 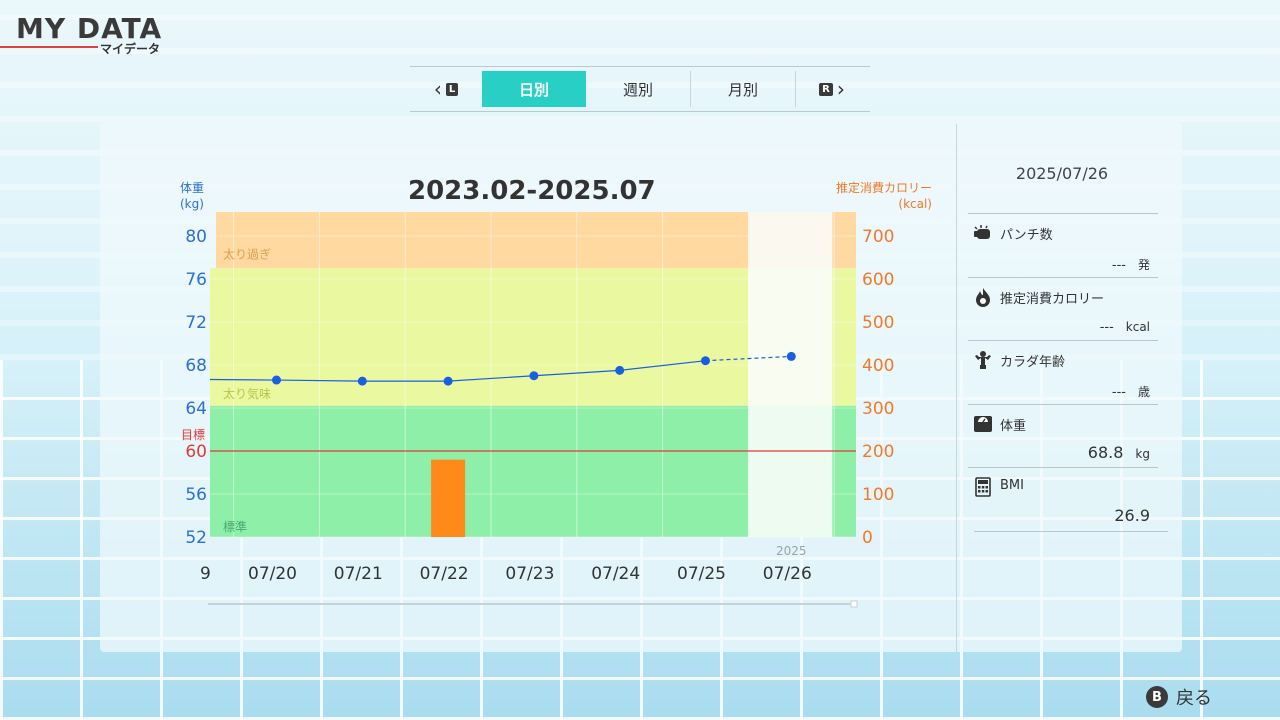 I want to click on chart-scroll-thumb, so click(x=854, y=604).